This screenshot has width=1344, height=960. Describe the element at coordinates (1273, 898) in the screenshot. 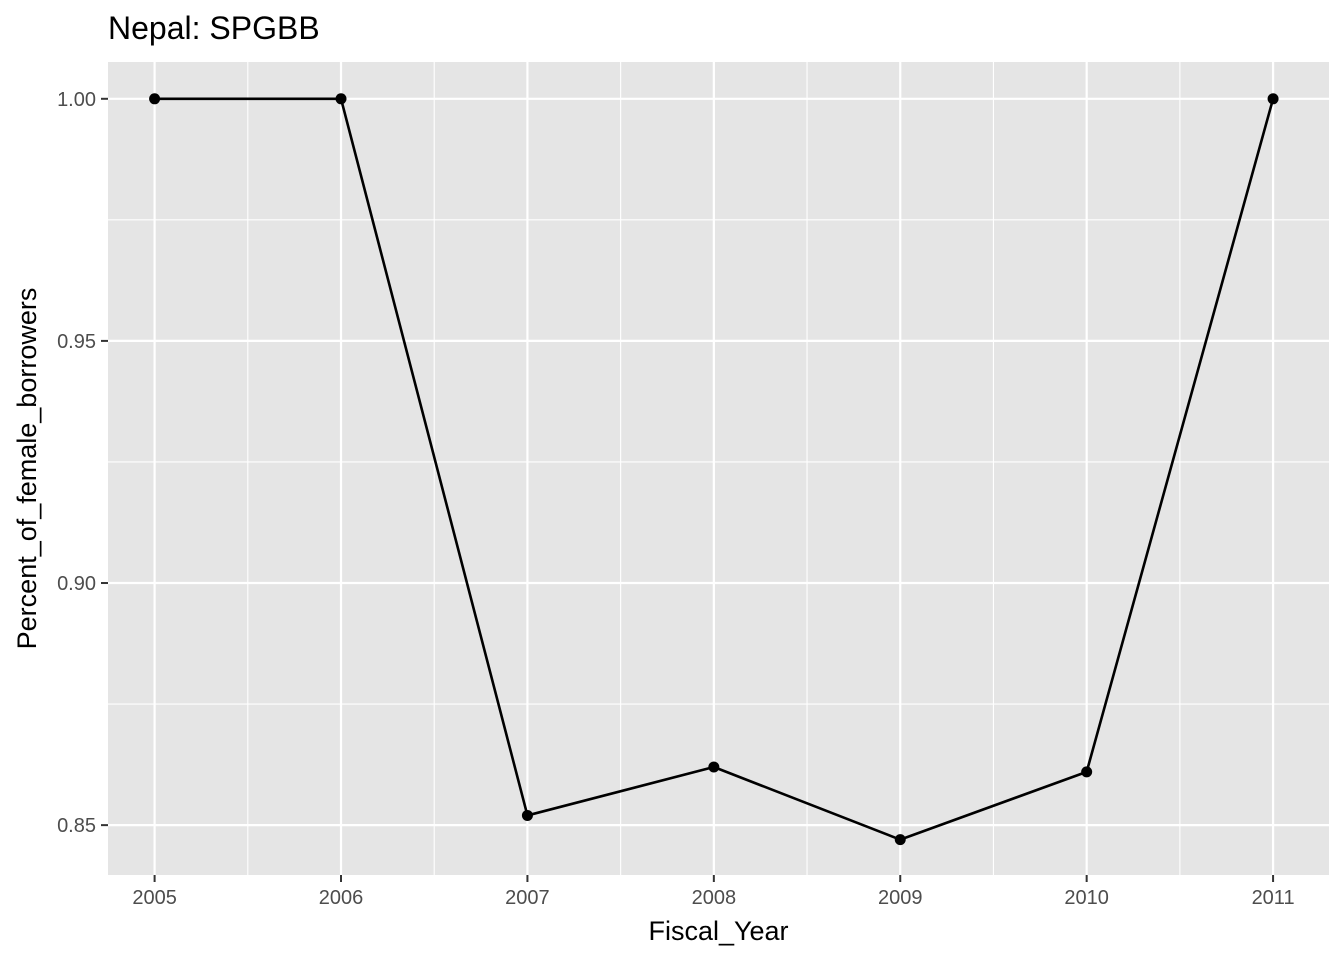

I see `x-tick-label: 2011` at that location.